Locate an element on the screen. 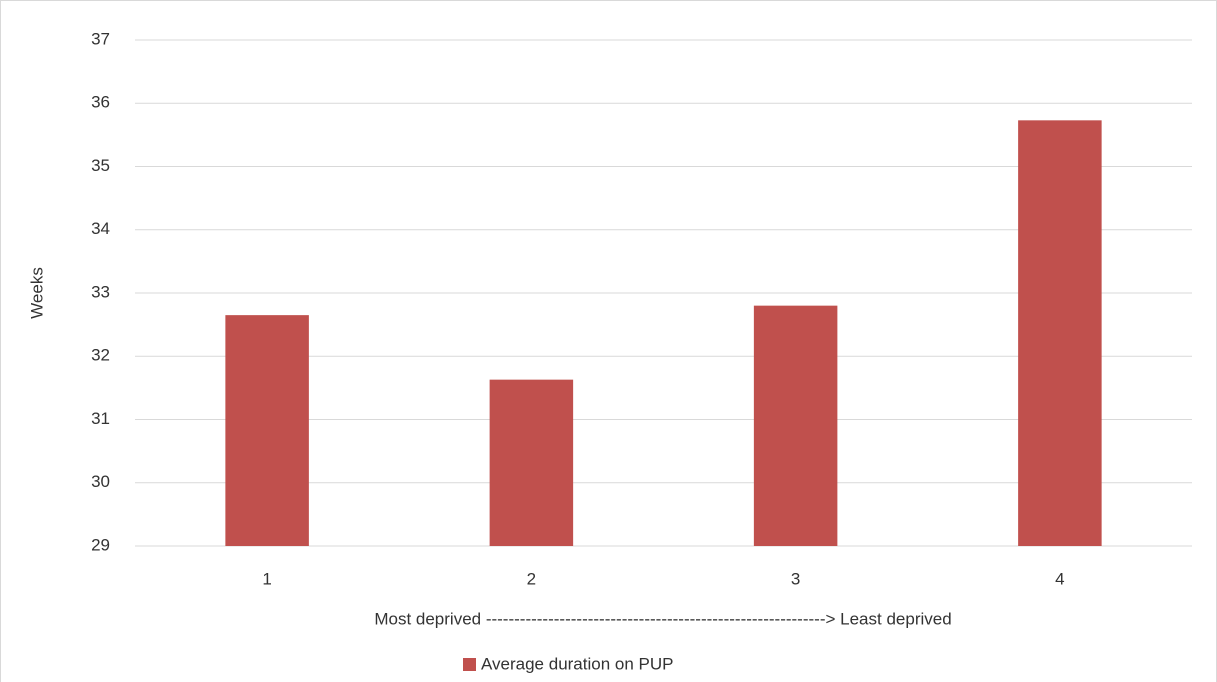 This screenshot has height=682, width=1217. x-tick-label: 3 is located at coordinates (795, 578).